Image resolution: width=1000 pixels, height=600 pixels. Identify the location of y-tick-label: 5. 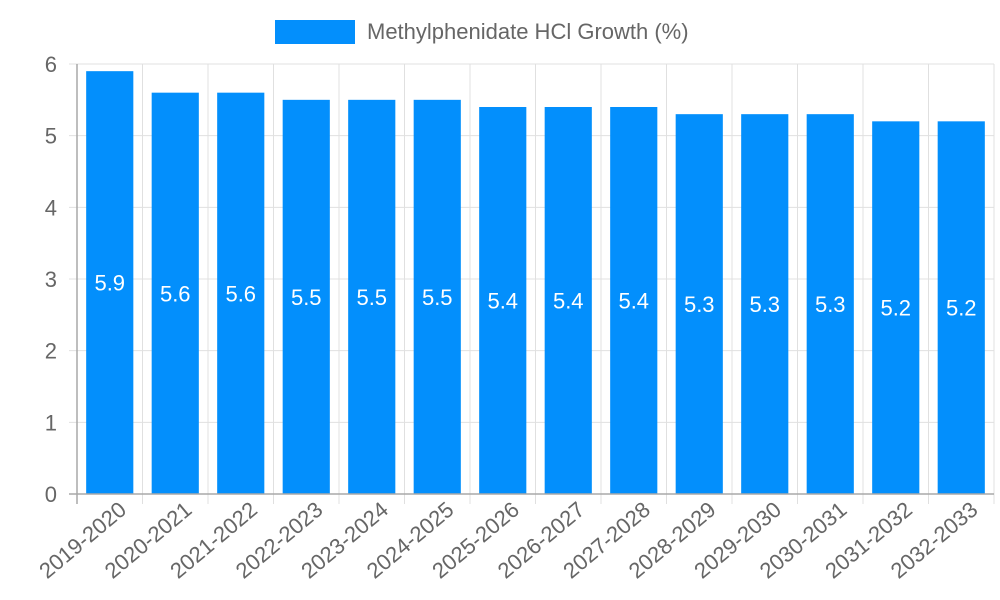
(51, 136).